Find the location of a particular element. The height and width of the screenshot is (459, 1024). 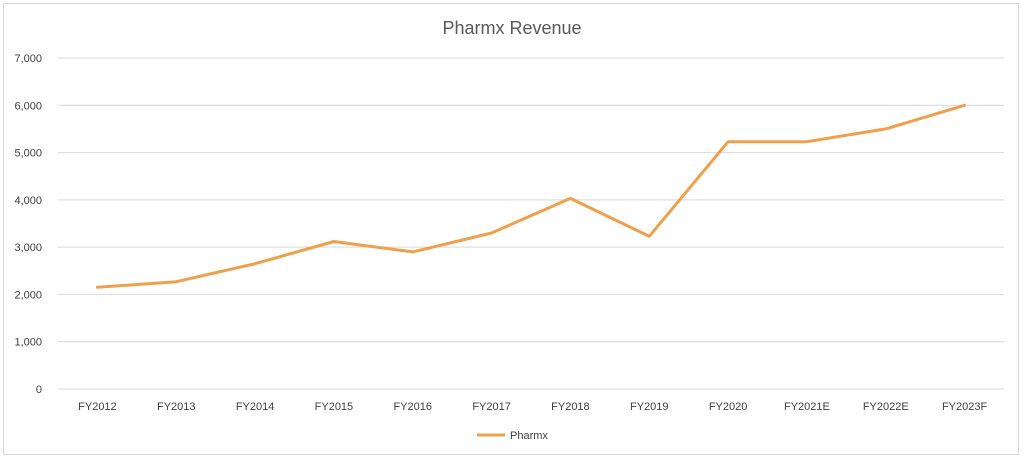

legend-label: Pharmx is located at coordinates (529, 436).